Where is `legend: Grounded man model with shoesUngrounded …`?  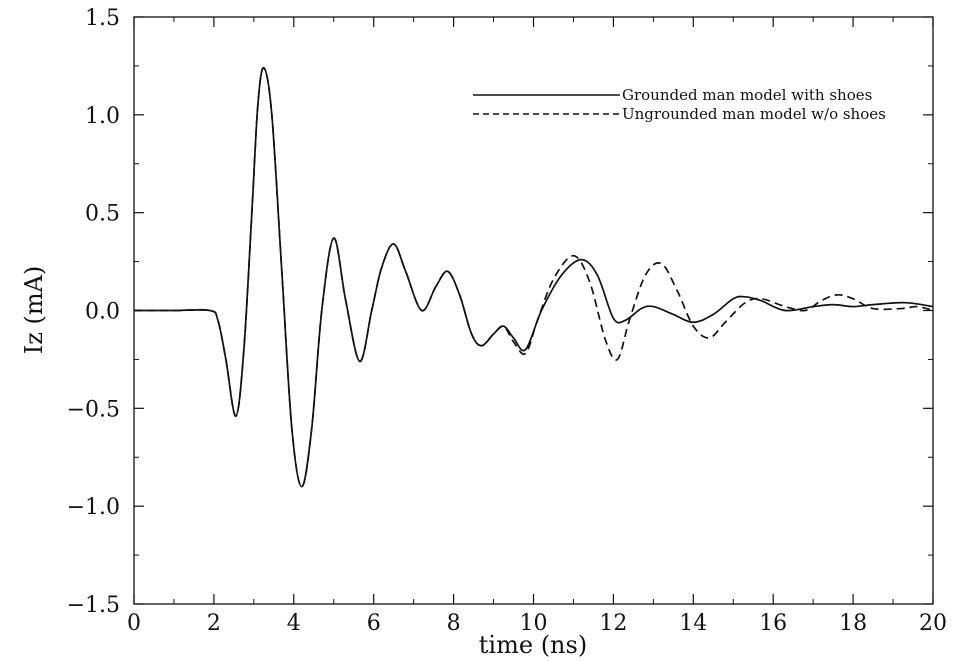
legend: Grounded man model with shoesUngrounded … is located at coordinates (679, 104).